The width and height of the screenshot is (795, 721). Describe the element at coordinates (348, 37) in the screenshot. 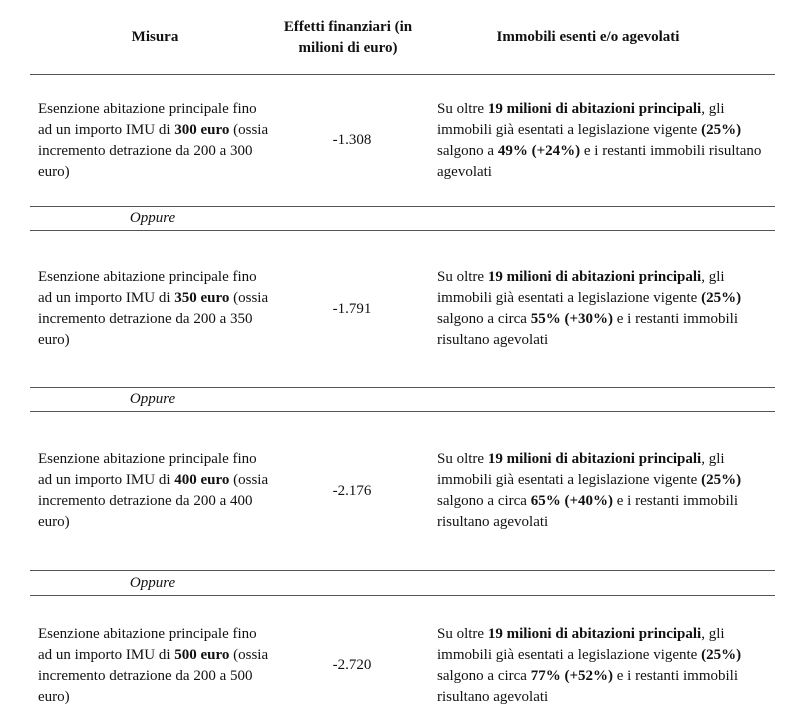

I see `header-cell: Effetti finanziari (in milioni di euro)` at that location.